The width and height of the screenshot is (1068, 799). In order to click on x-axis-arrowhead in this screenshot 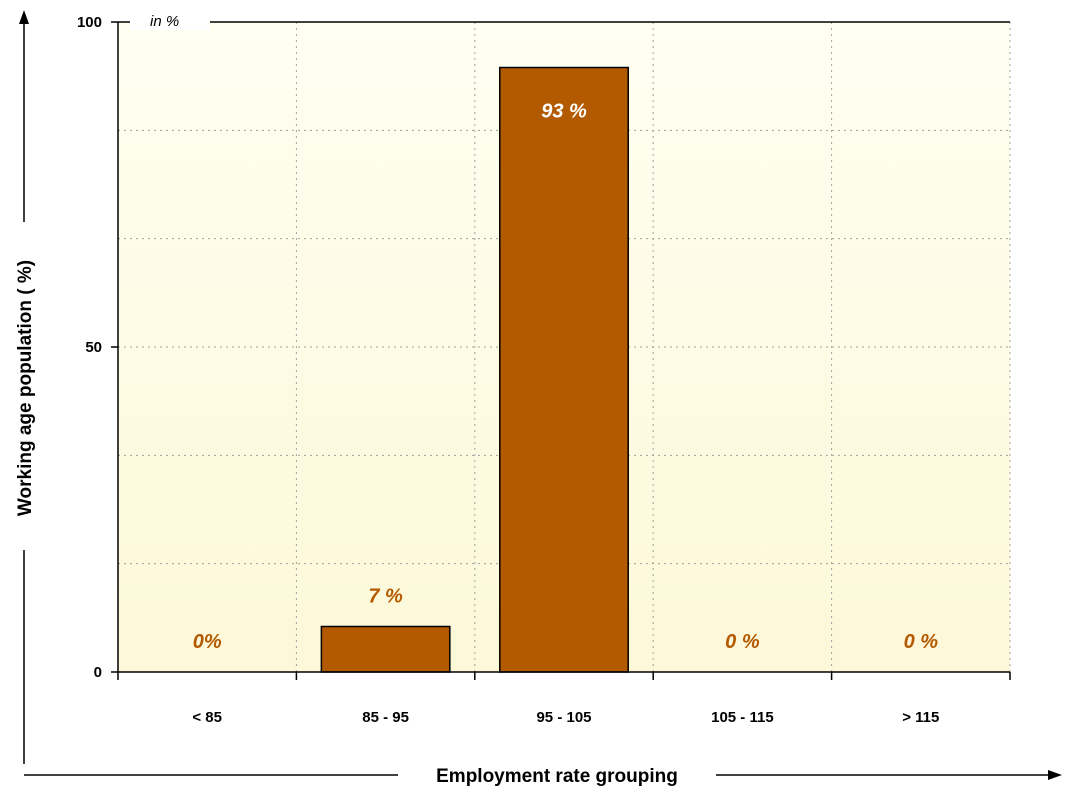, I will do `click(1055, 775)`.